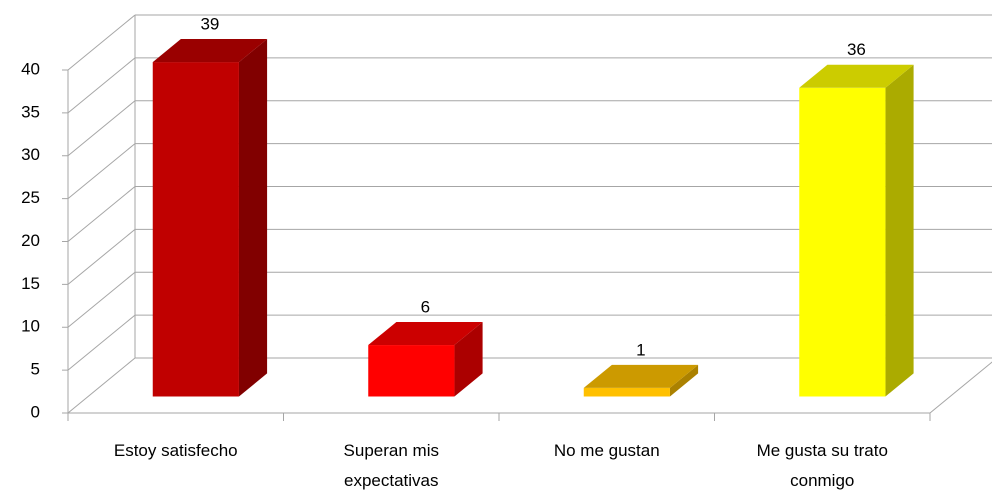 The image size is (992, 494). What do you see at coordinates (856, 49) in the screenshot?
I see `data-label: 36` at bounding box center [856, 49].